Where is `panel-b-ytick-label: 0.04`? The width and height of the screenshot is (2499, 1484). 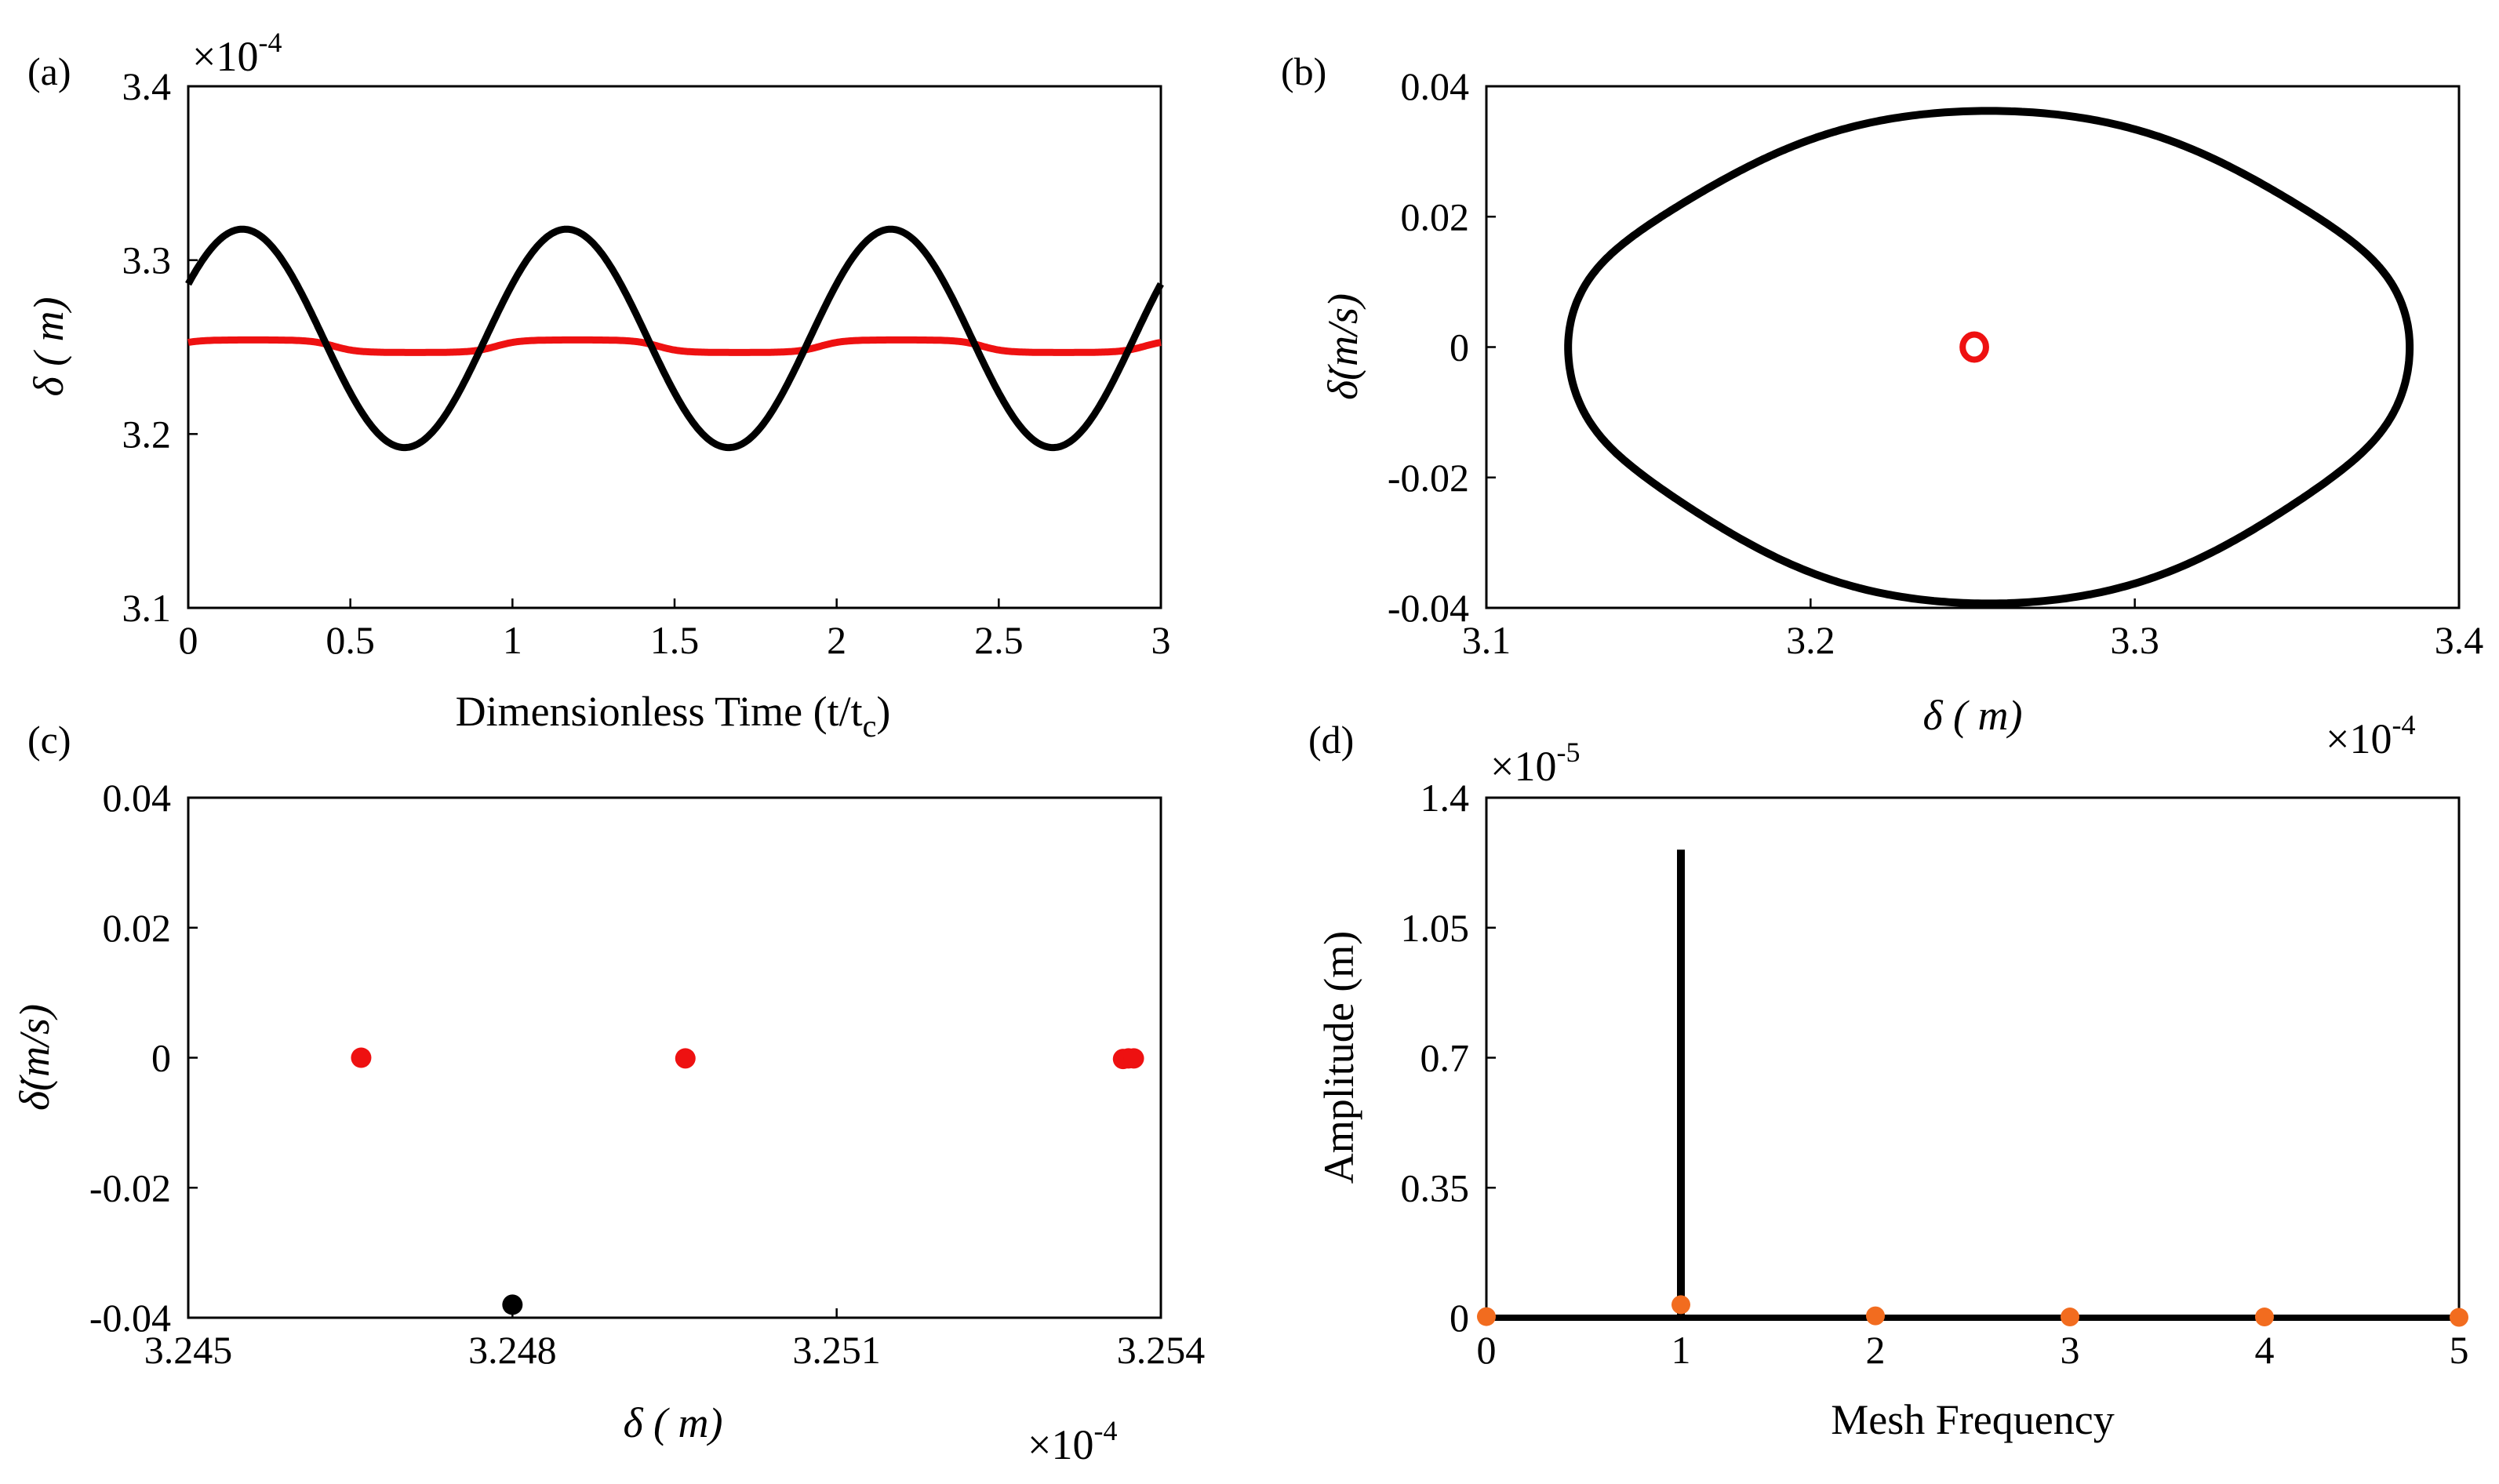 panel-b-ytick-label: 0.04 is located at coordinates (1435, 86).